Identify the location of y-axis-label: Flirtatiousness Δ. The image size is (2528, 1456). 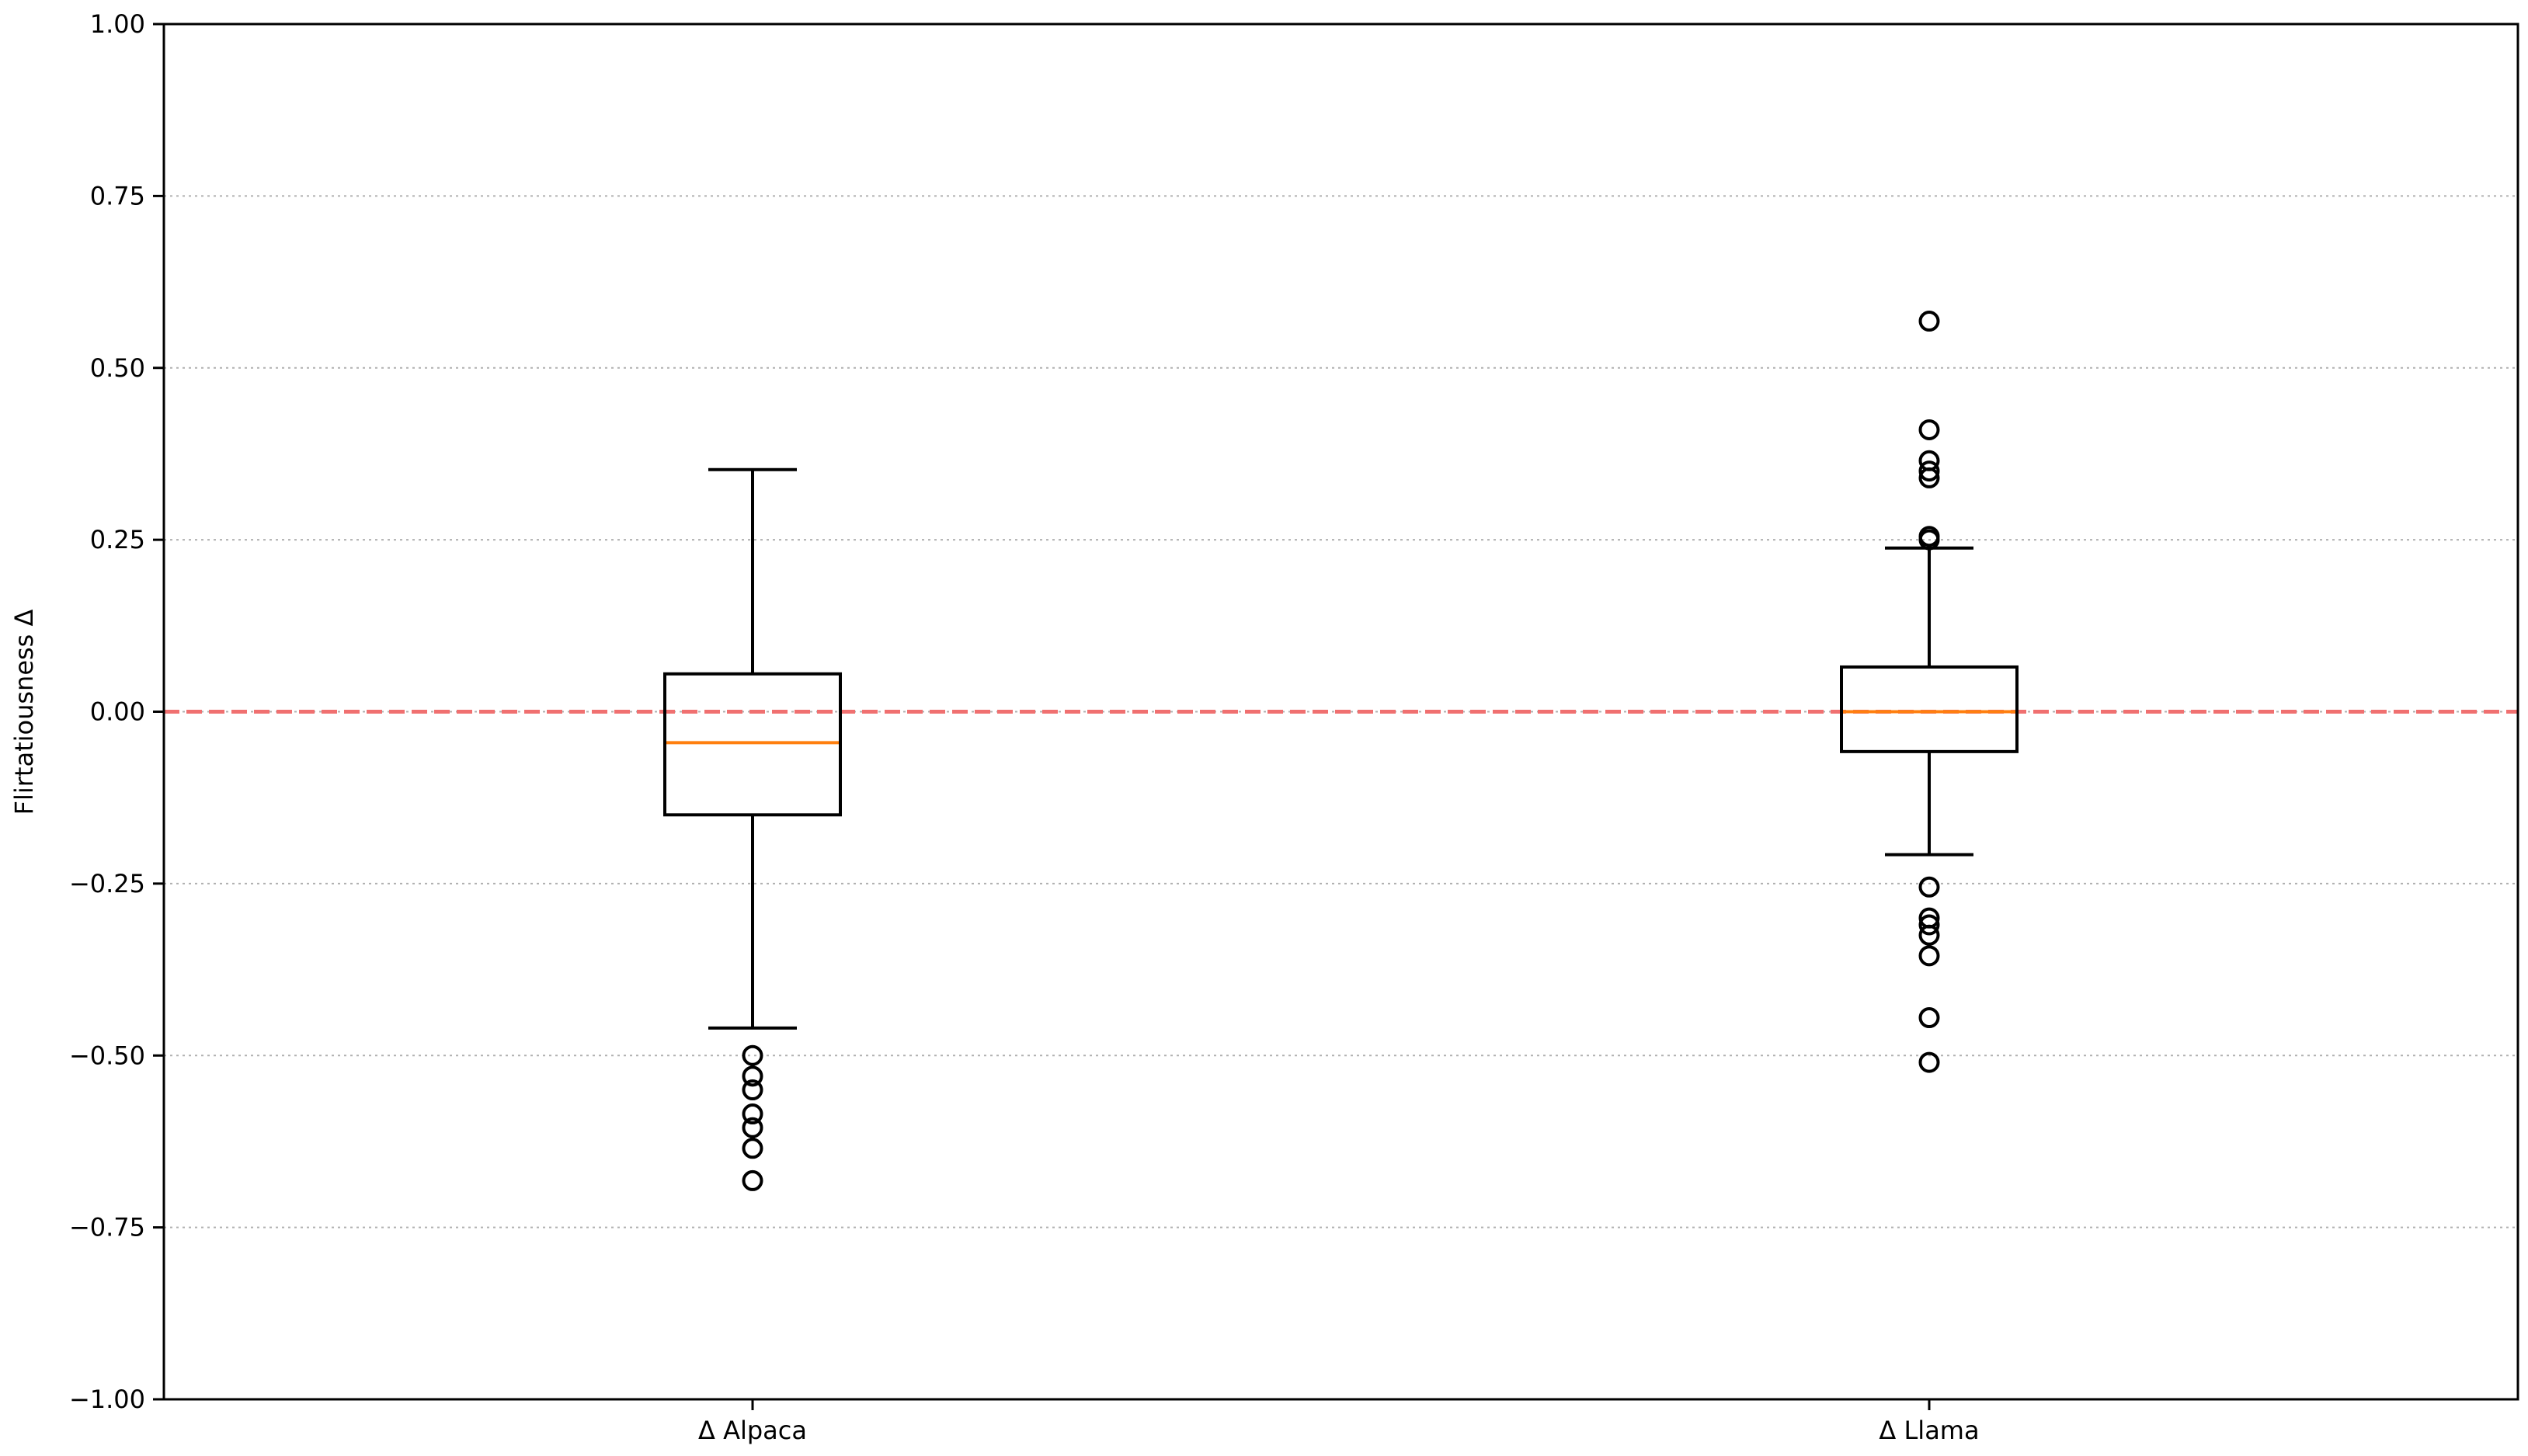
(24, 712).